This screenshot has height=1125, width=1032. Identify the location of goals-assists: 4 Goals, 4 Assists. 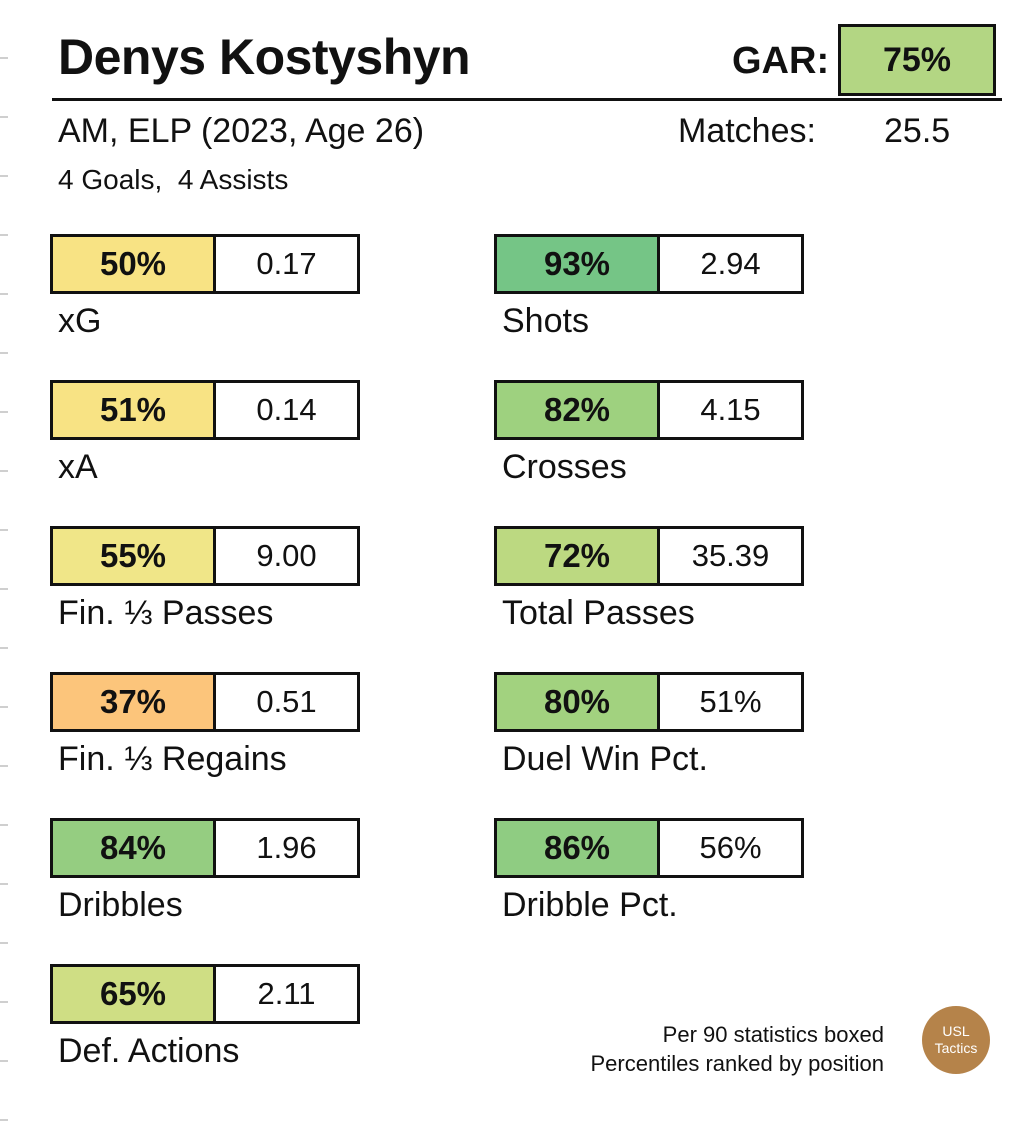
(173, 179).